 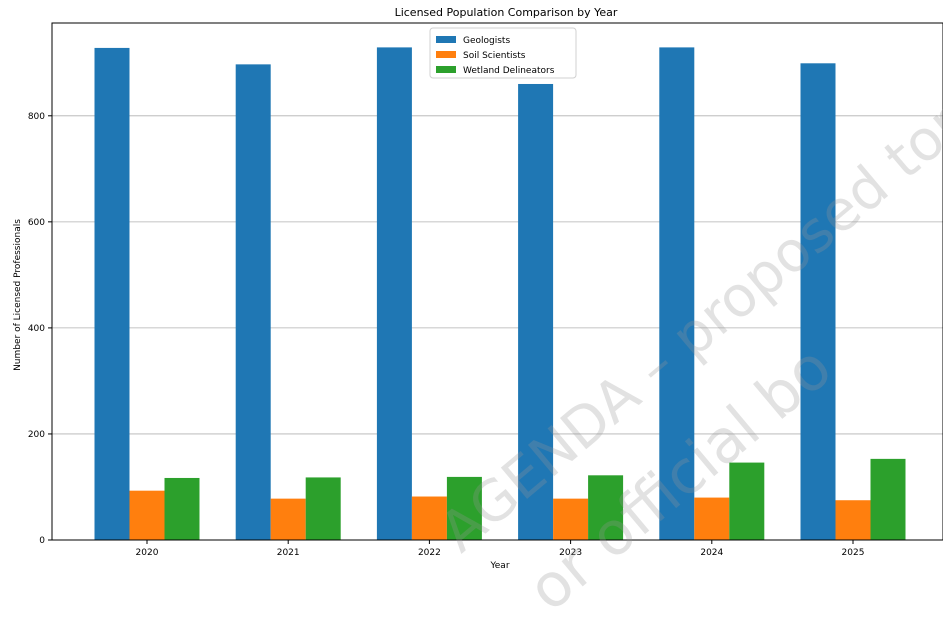 I want to click on chart-title: Licensed Population Comparison by Year, so click(x=506, y=12).